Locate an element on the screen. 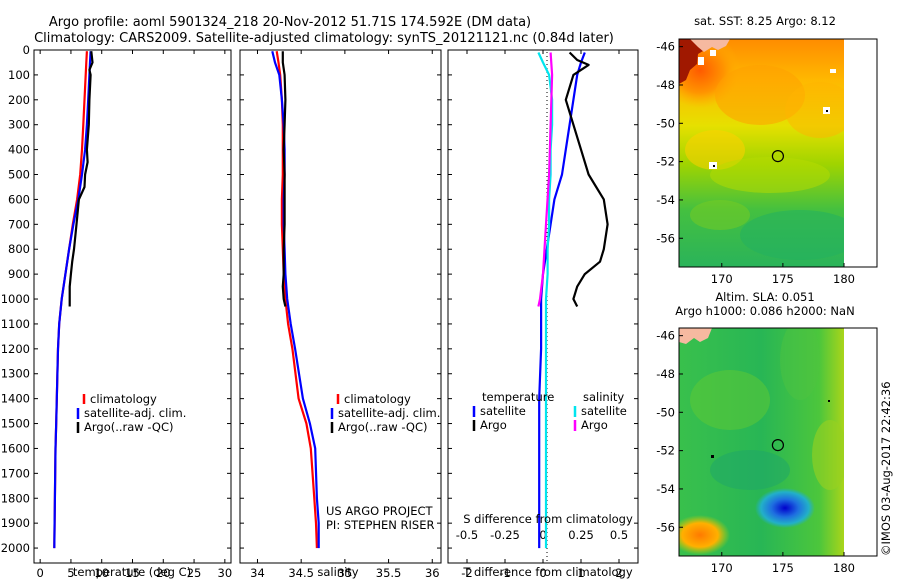 The width and height of the screenshot is (900, 580). depth-tick-label: 800 is located at coordinates (19, 249).